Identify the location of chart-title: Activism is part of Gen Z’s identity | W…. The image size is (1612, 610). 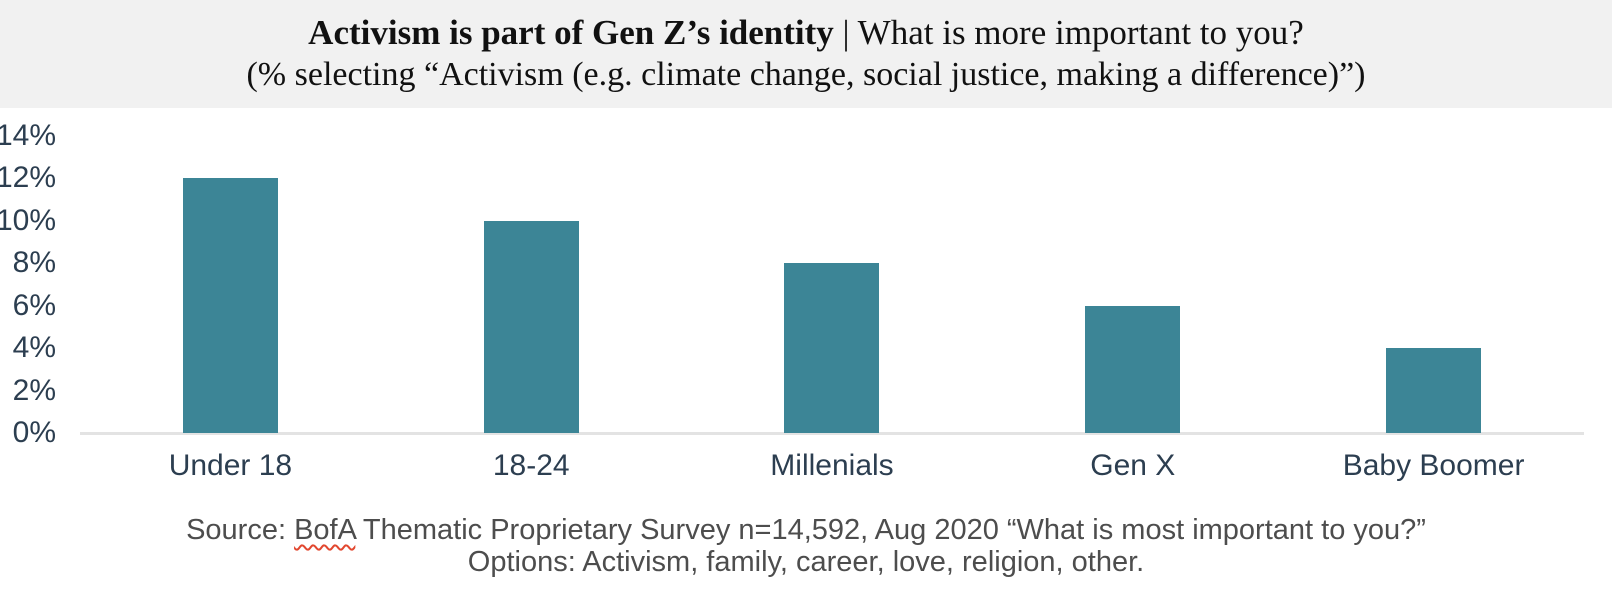
(806, 33).